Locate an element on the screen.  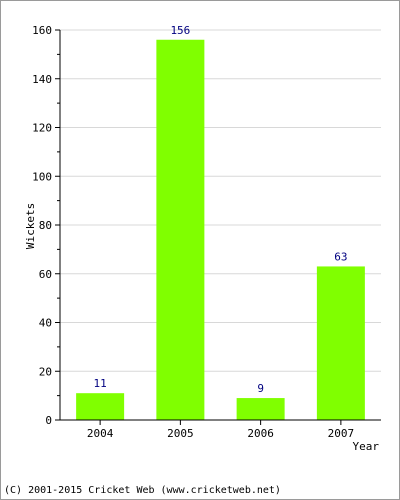
x-tick-label: 2004 is located at coordinates (100, 433).